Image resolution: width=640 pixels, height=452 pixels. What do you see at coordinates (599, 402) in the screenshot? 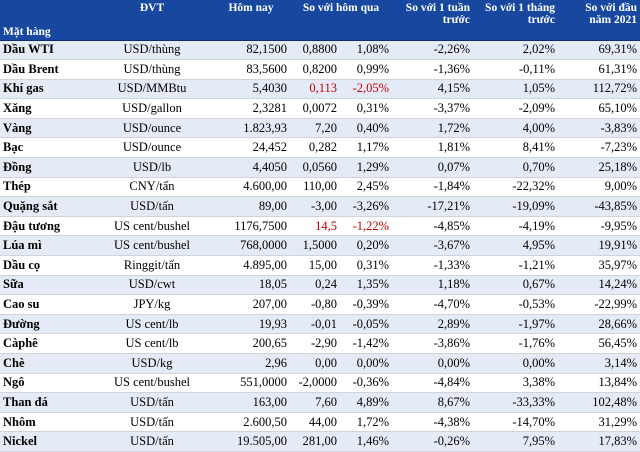
I see `change-ytd: 102,48%` at bounding box center [599, 402].